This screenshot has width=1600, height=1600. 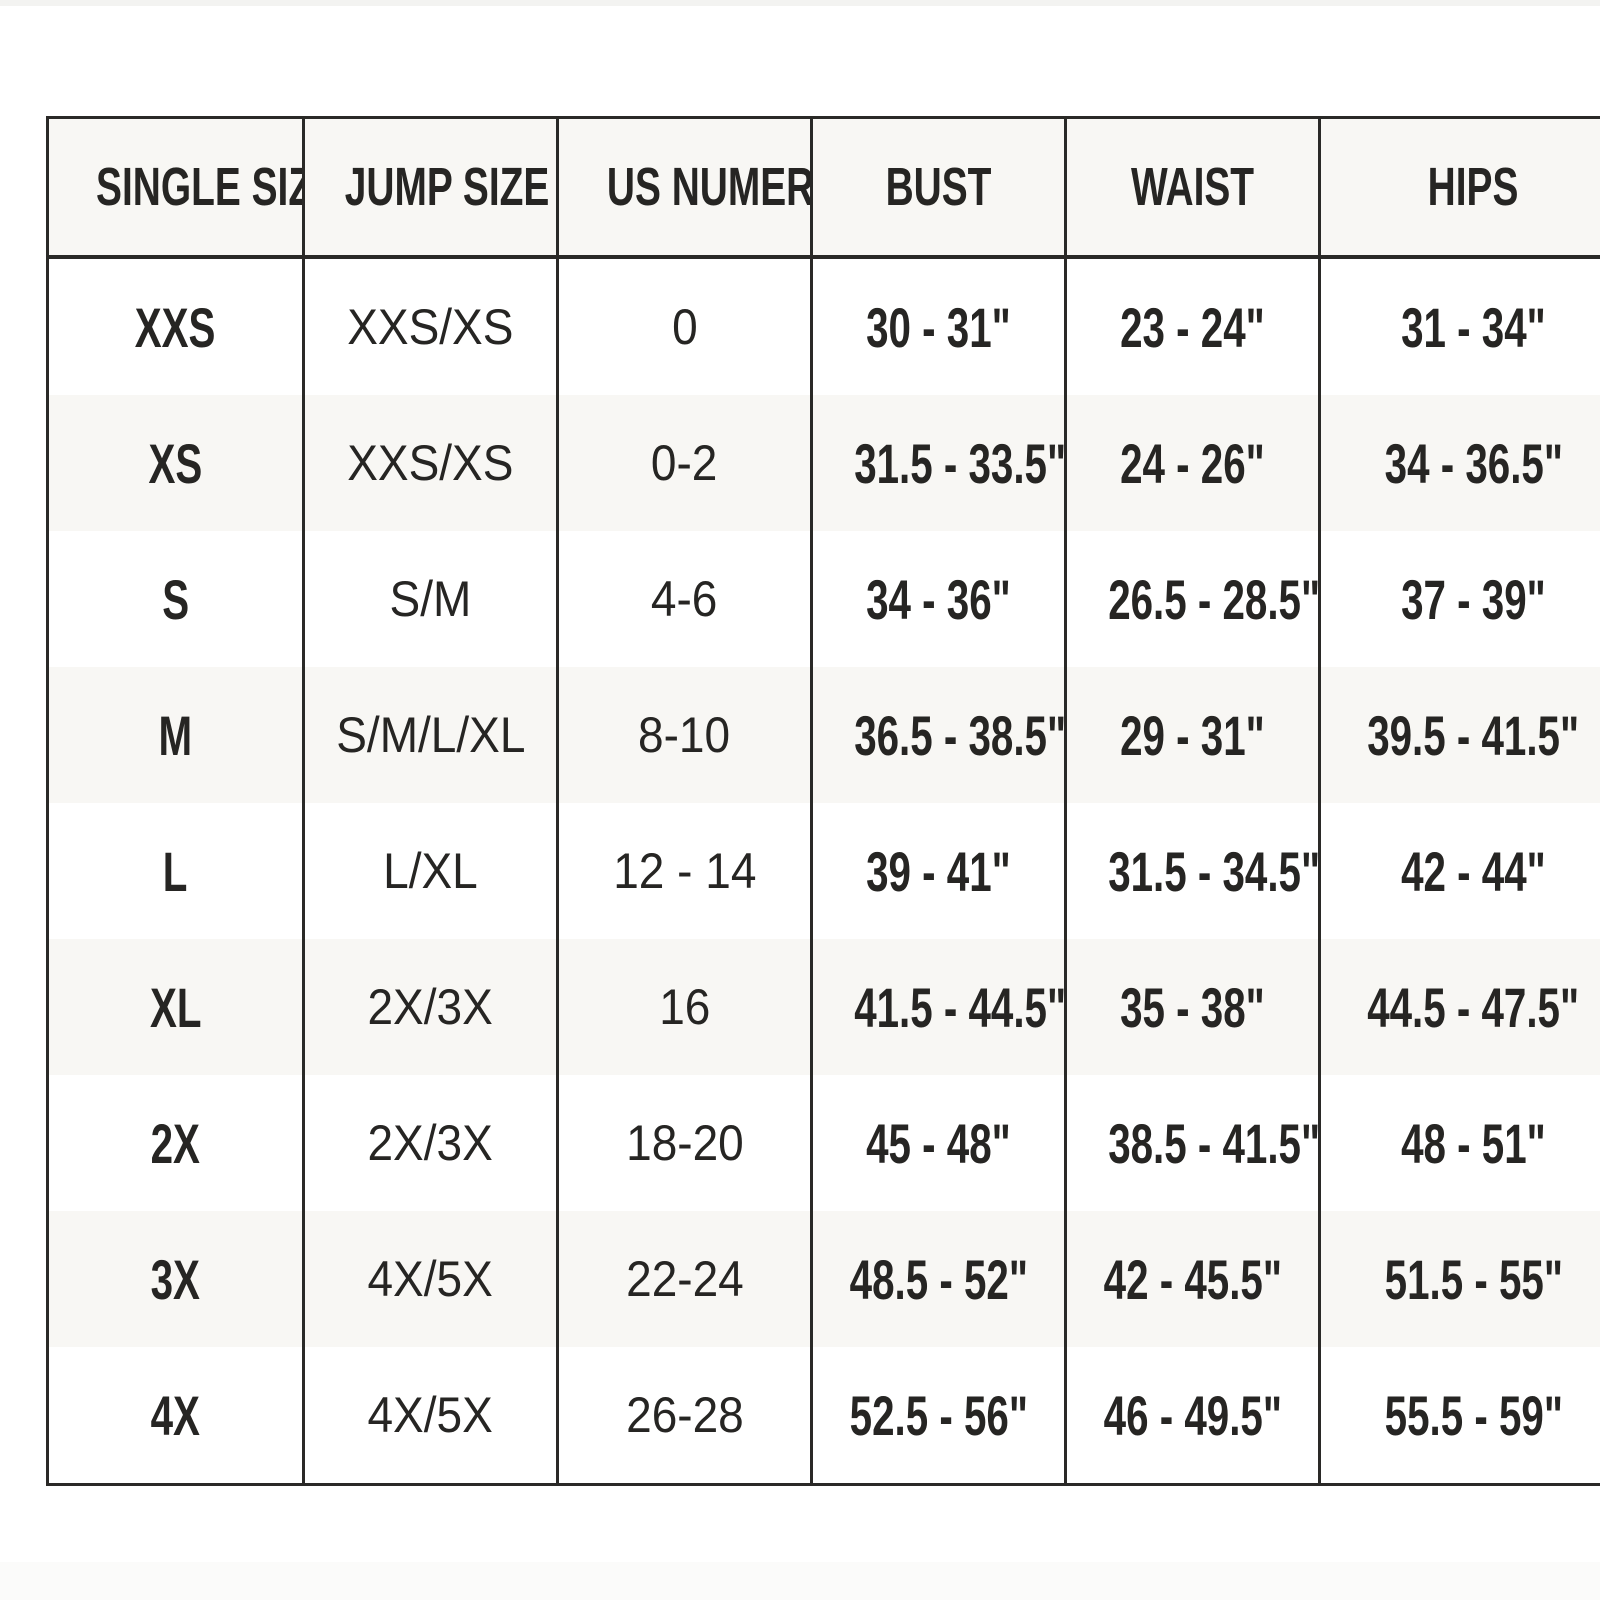 I want to click on cell-value: XXS, so click(x=175, y=327).